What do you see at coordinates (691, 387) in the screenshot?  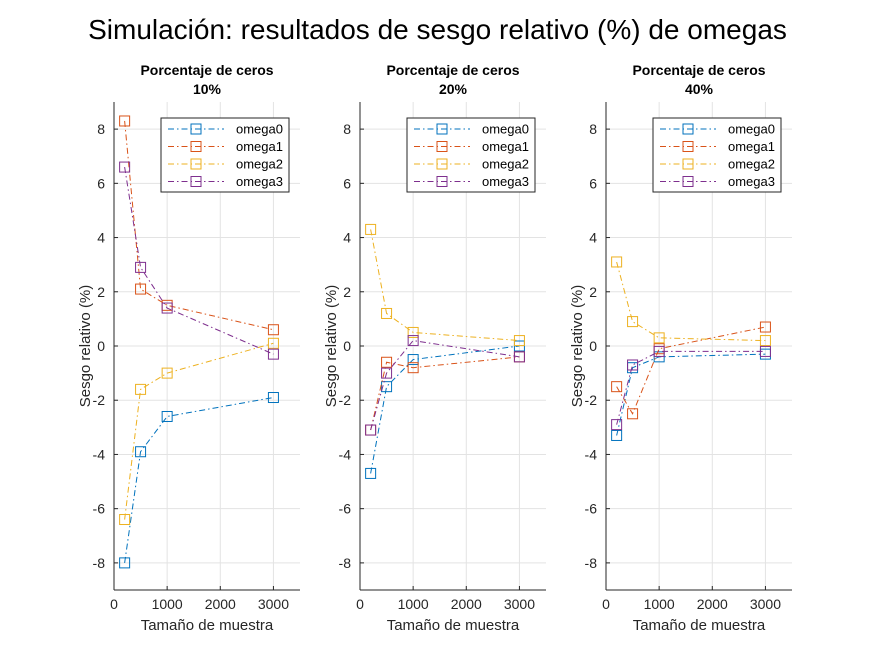 I see `series-line-omega3` at bounding box center [691, 387].